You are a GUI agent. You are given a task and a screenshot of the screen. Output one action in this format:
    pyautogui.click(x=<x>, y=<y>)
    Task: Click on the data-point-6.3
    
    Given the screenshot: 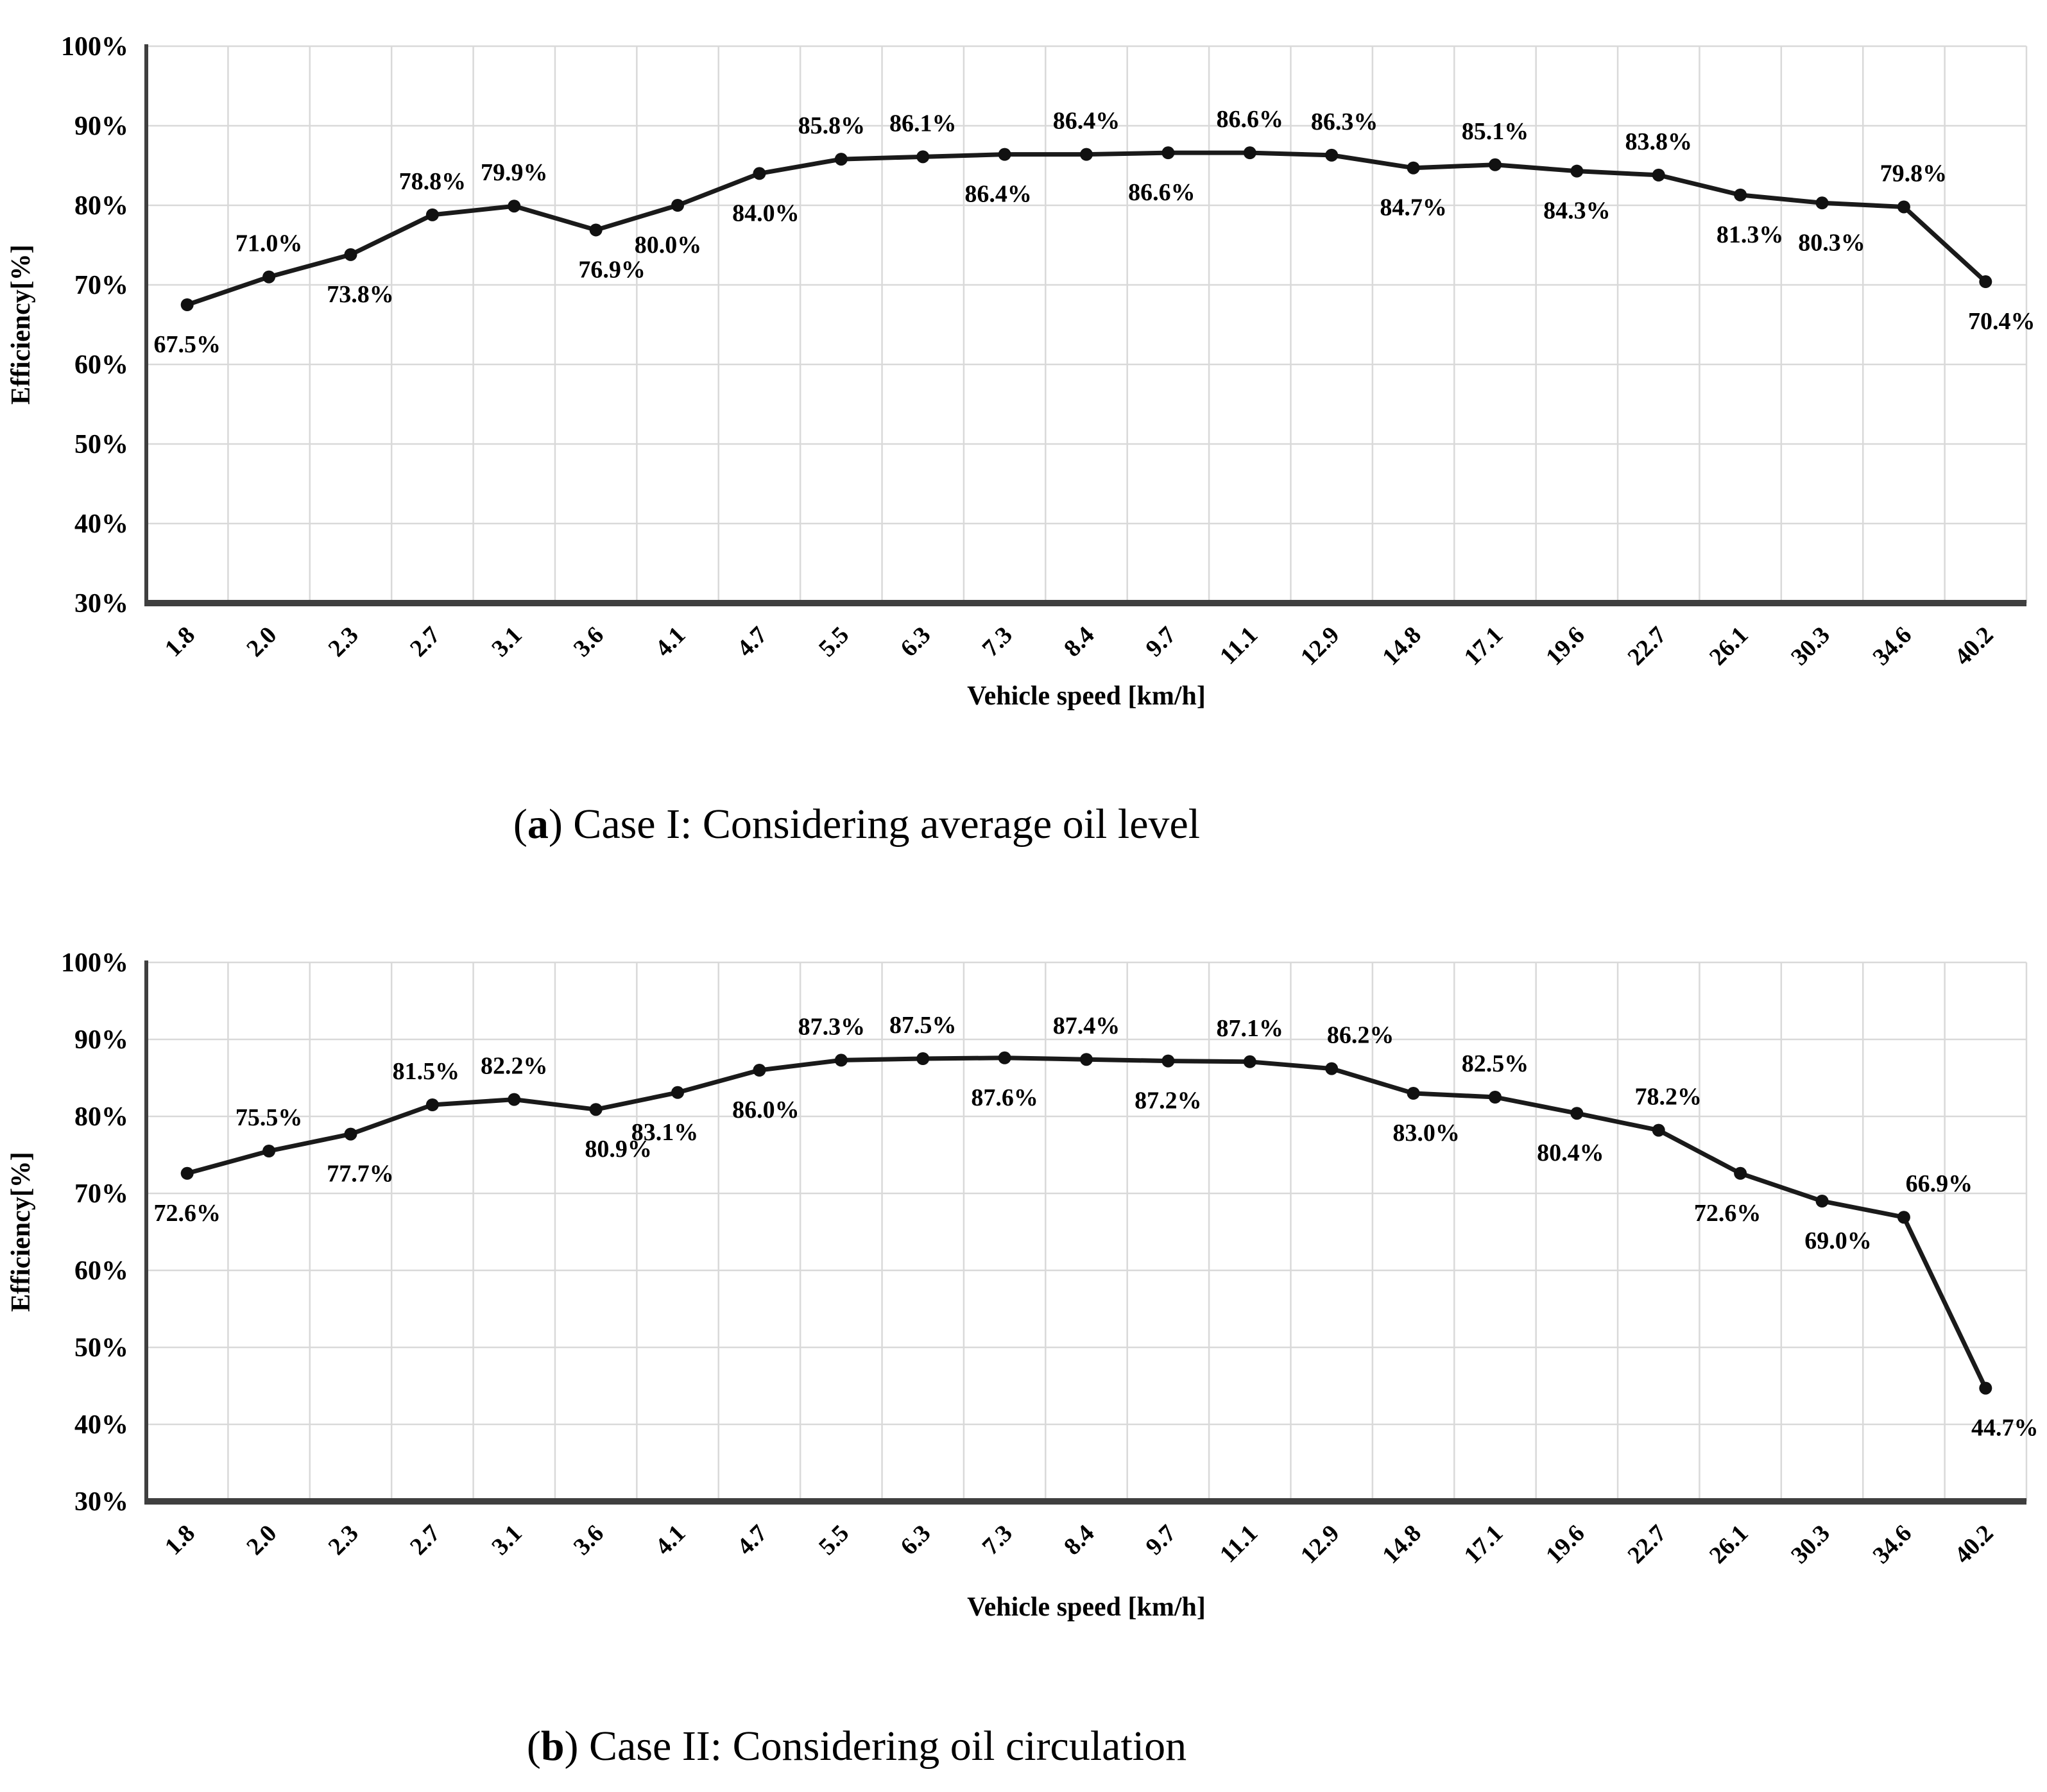 What is the action you would take?
    pyautogui.click(x=923, y=1058)
    